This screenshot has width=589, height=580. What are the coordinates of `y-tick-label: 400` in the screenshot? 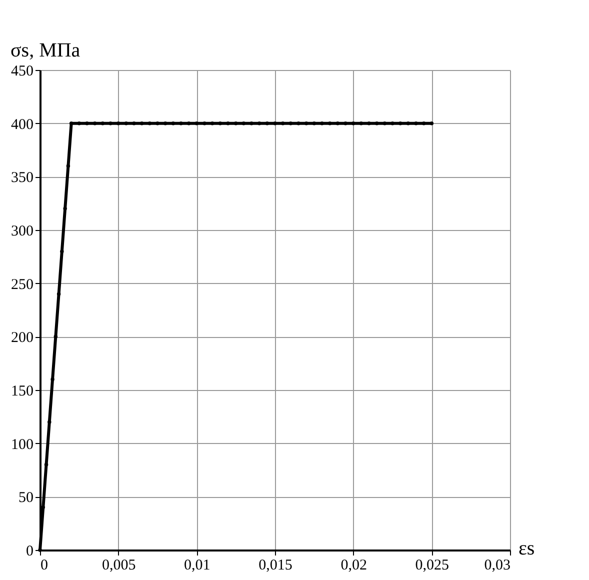 It's located at (22, 124).